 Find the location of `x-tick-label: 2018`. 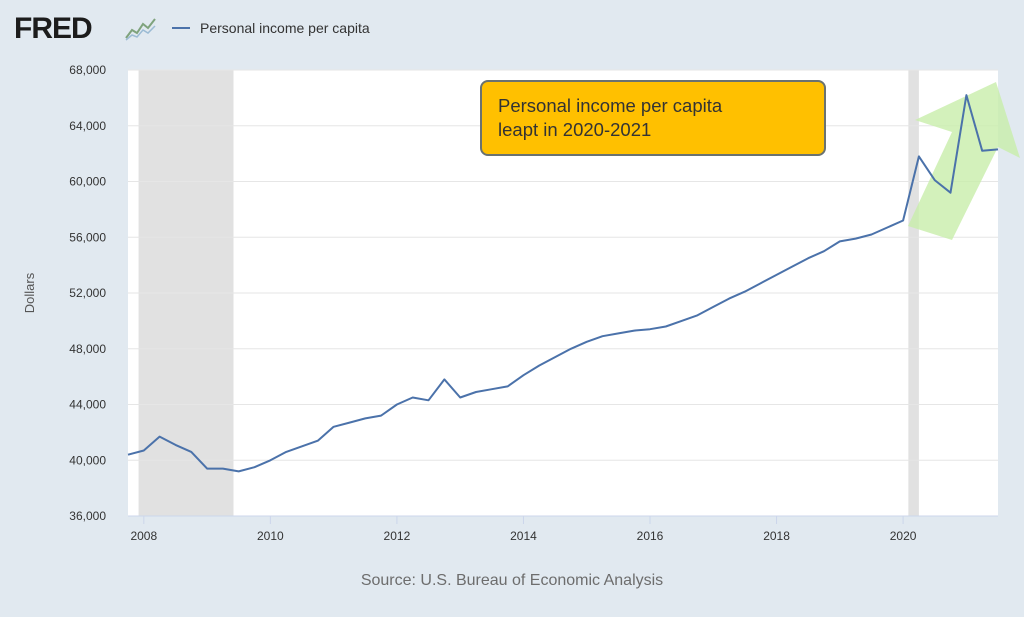

x-tick-label: 2018 is located at coordinates (776, 536).